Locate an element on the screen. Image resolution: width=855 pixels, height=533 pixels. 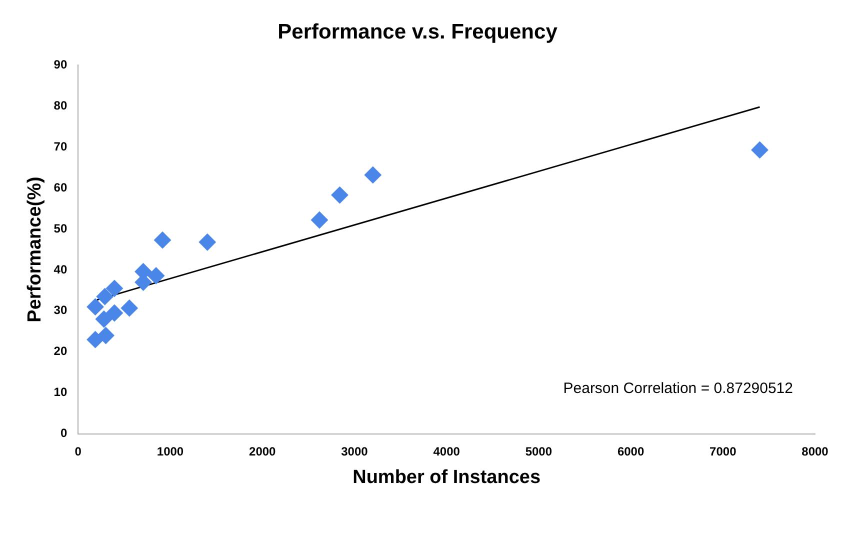
x-tick-label: 8000 is located at coordinates (815, 451).